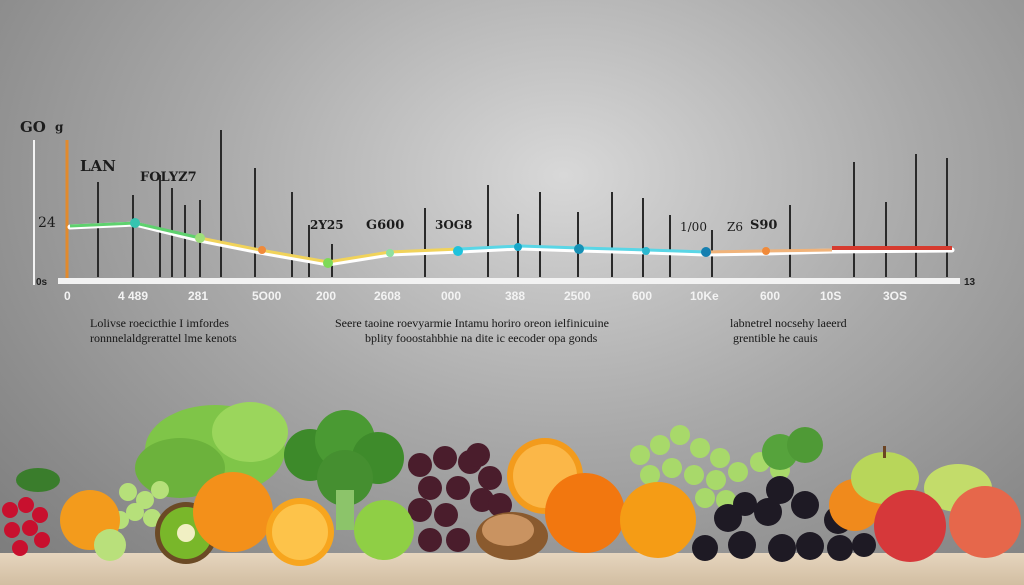 Image resolution: width=1024 pixels, height=585 pixels. I want to click on x-tick: 3OS, so click(895, 296).